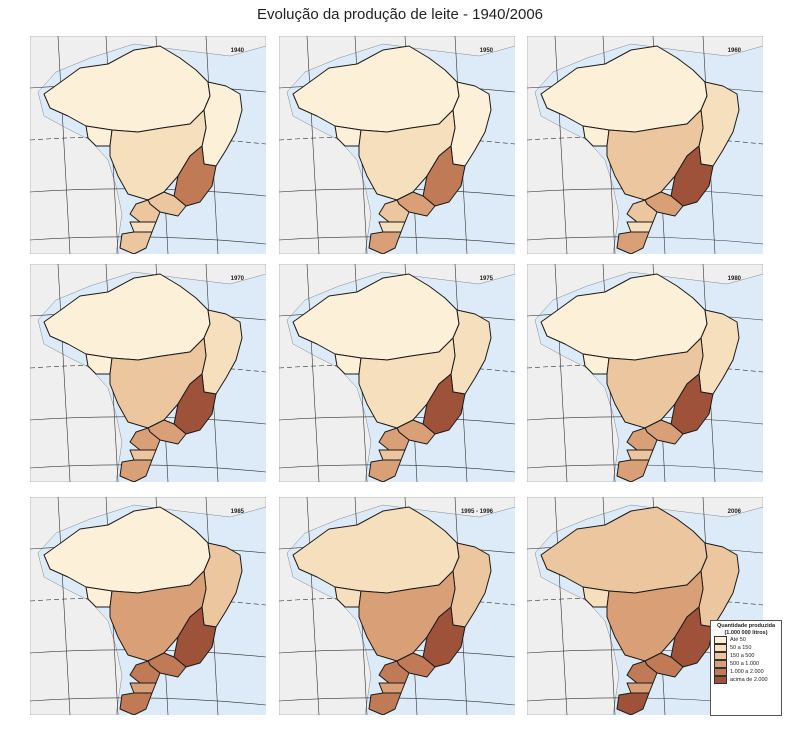 This screenshot has height=738, width=800. I want to click on map-panel: 1980, so click(645, 373).